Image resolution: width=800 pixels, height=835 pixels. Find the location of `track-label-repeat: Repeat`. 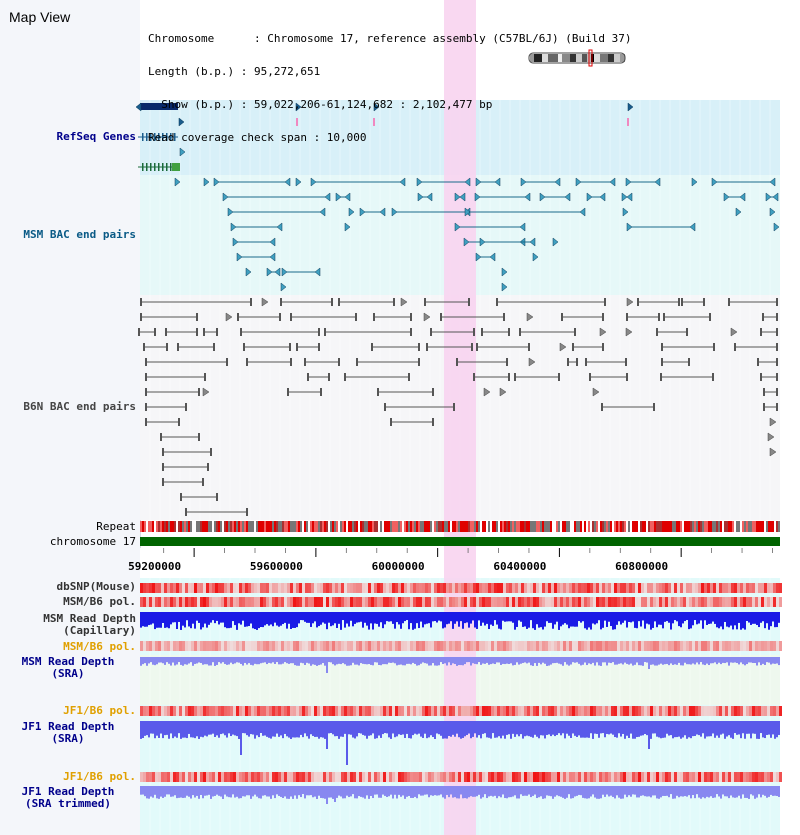

track-label-repeat: Repeat is located at coordinates (116, 526).